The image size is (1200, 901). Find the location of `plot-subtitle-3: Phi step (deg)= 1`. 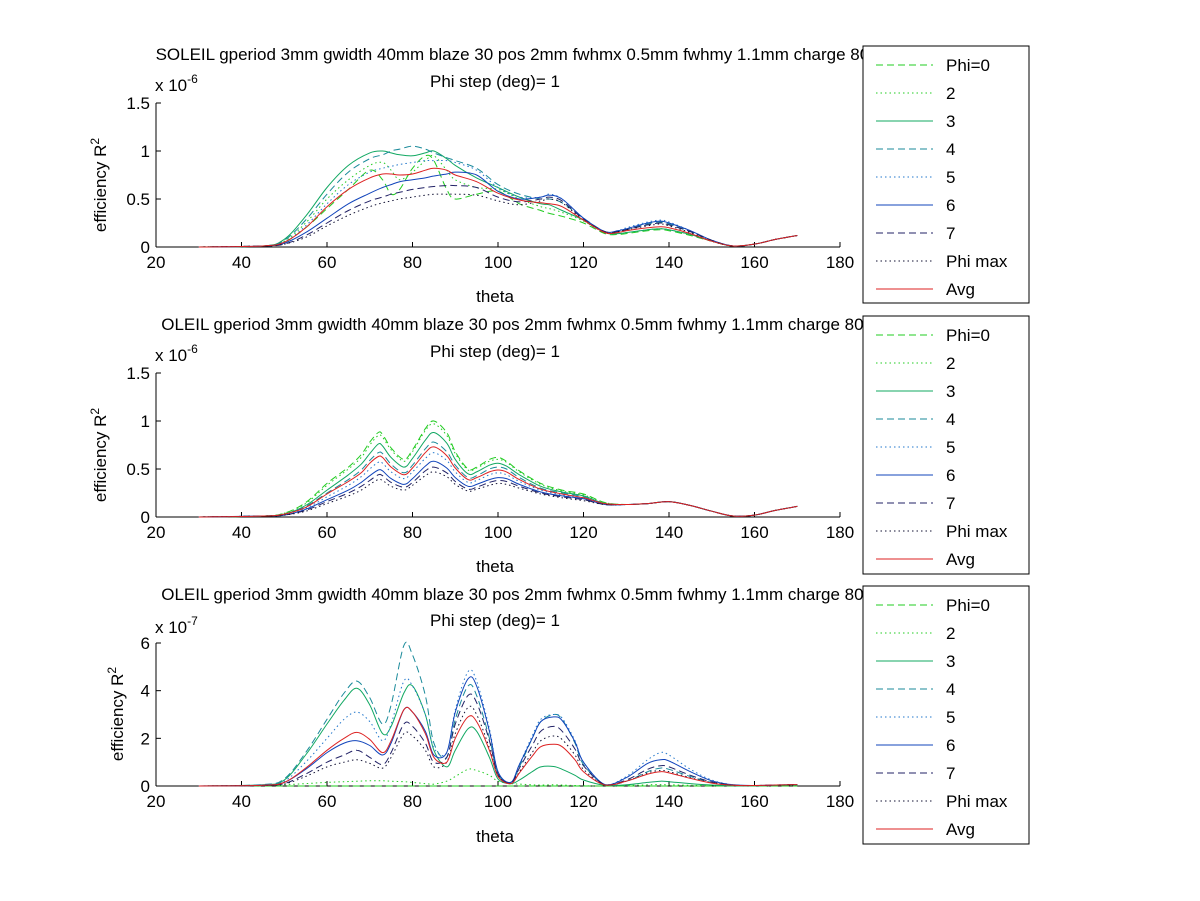

plot-subtitle-3: Phi step (deg)= 1 is located at coordinates (495, 620).